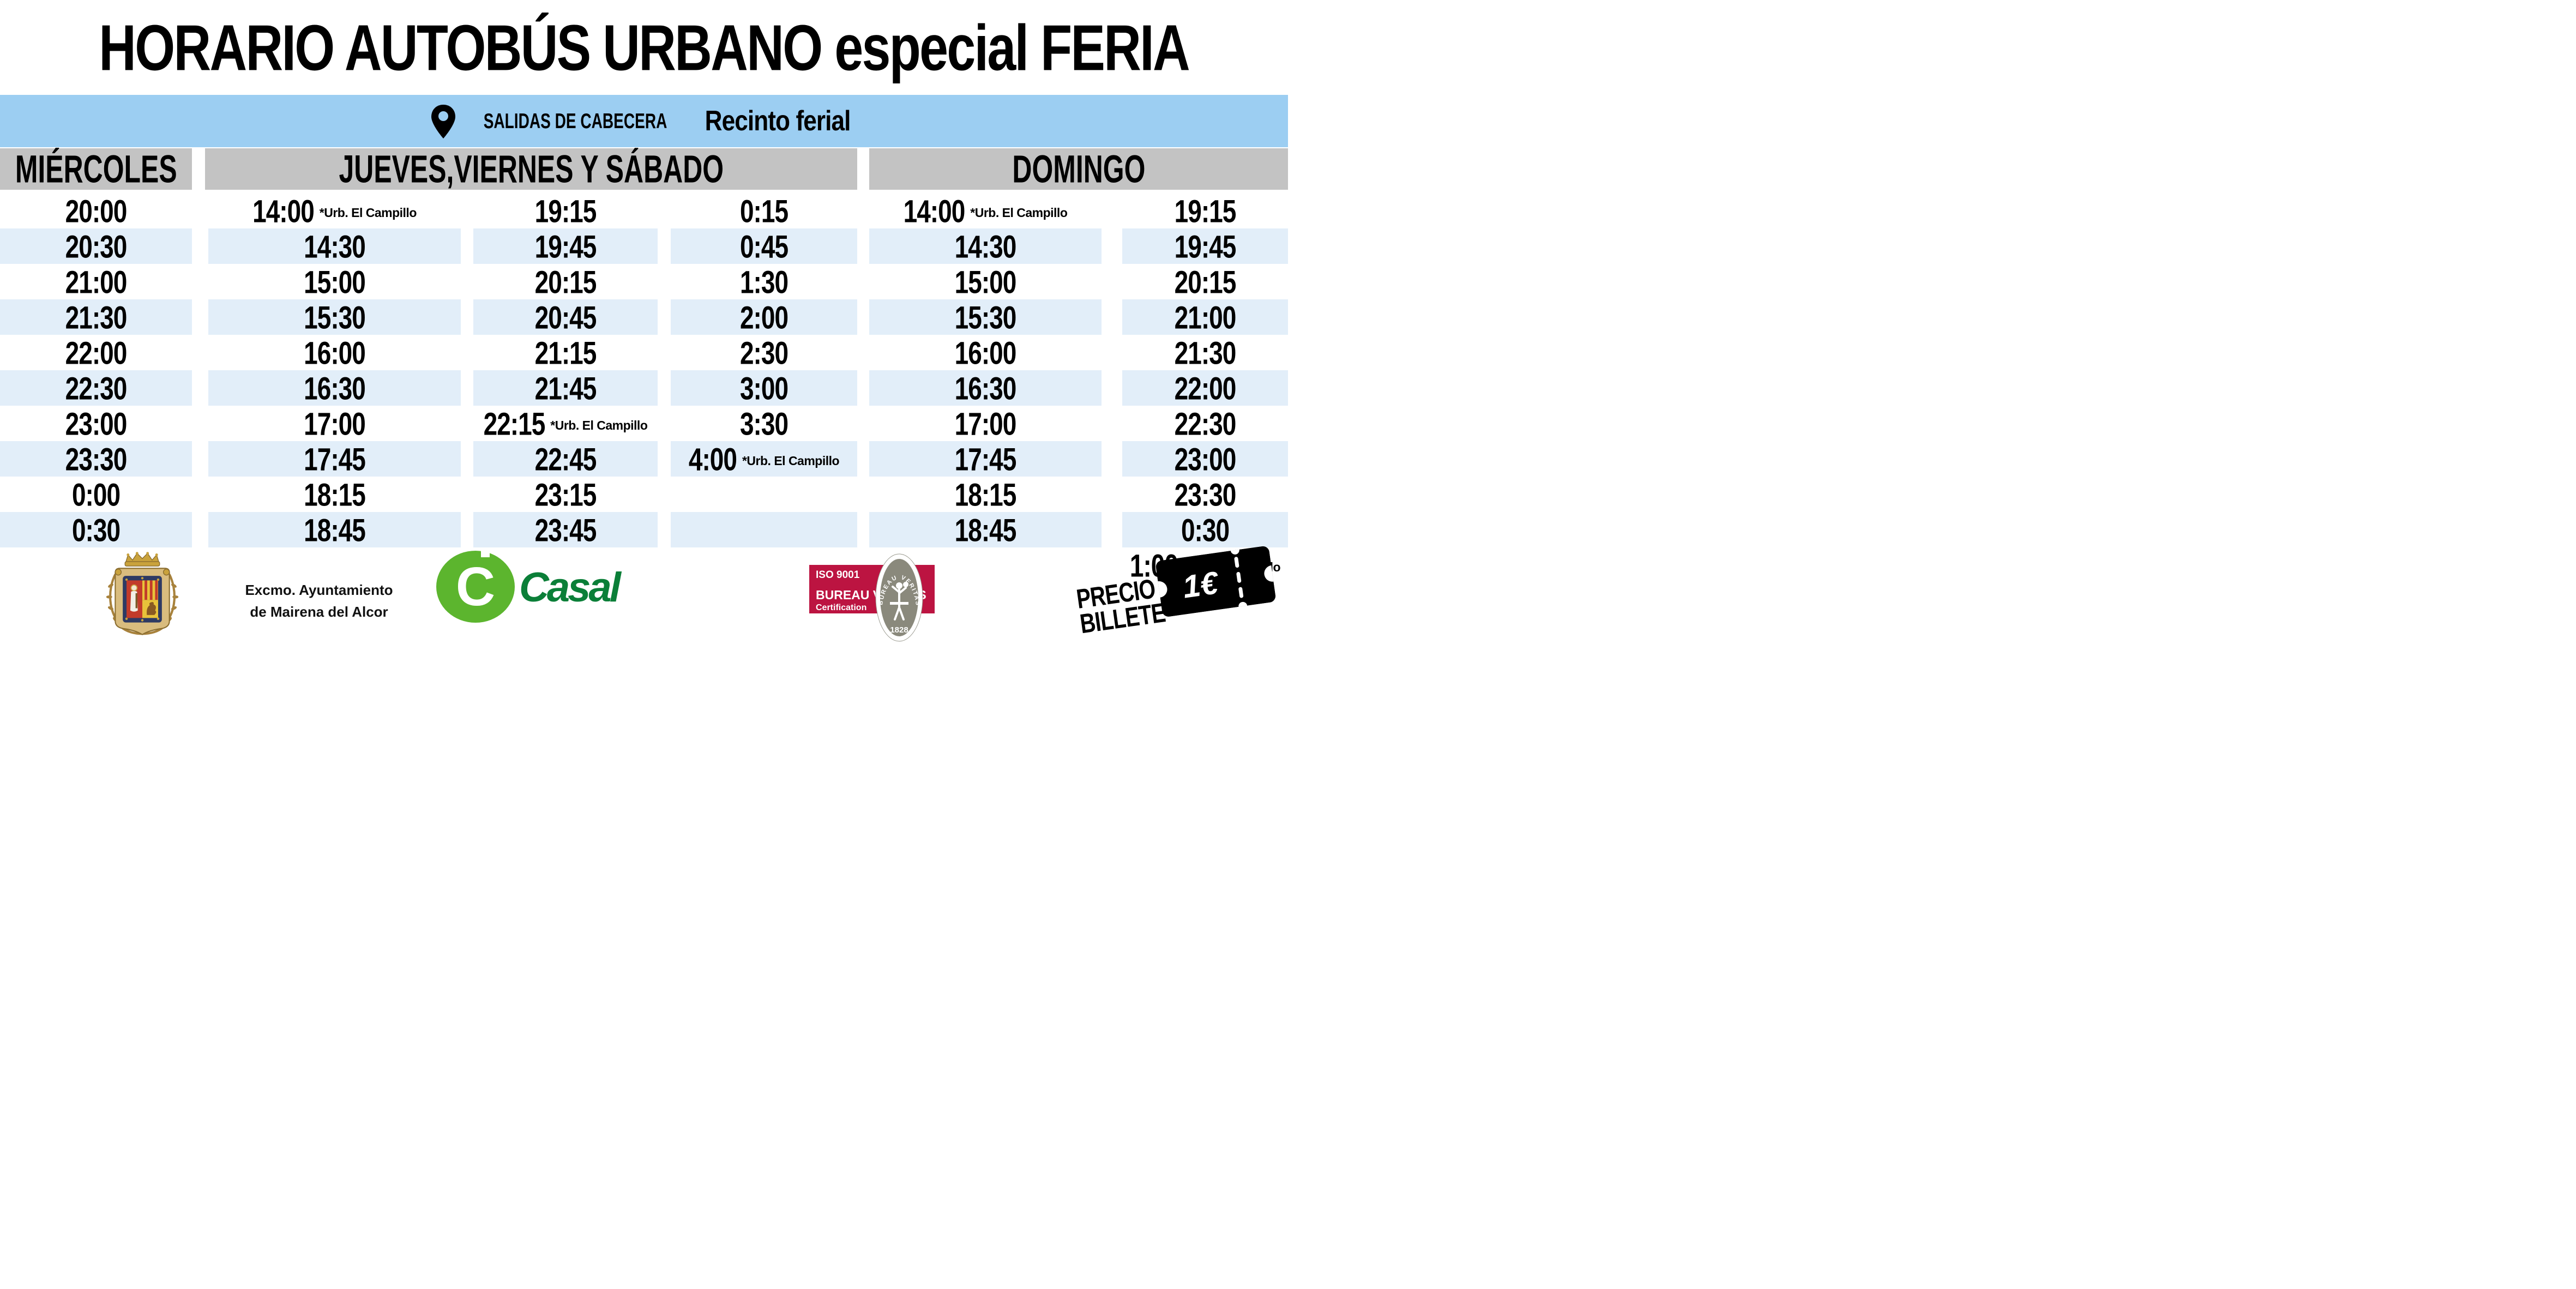 Image resolution: width=2576 pixels, height=1289 pixels. Describe the element at coordinates (764, 388) in the screenshot. I see `time-label: 3:00` at that location.